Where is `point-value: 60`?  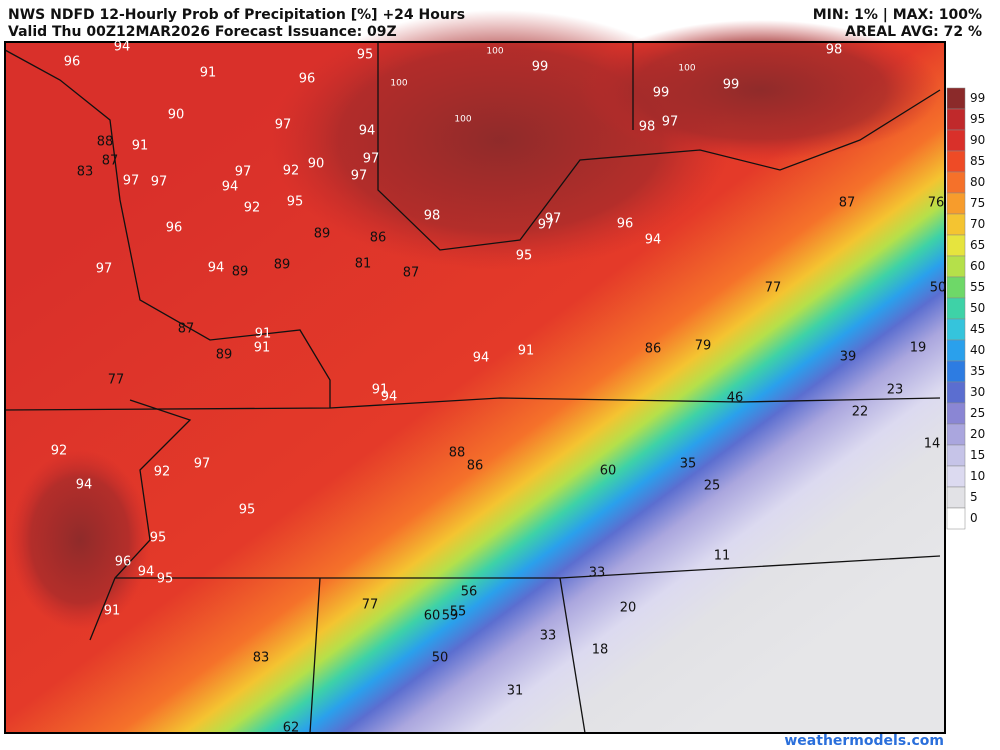
point-value: 60 is located at coordinates (608, 471).